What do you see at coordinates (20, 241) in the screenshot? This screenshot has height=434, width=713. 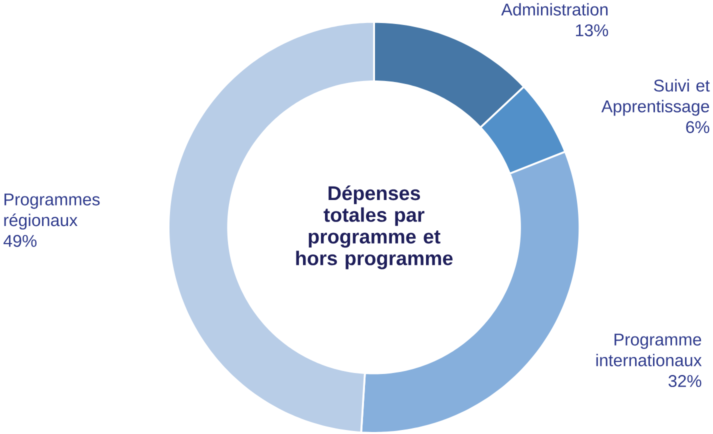 I see `data-label: 49%` at bounding box center [20, 241].